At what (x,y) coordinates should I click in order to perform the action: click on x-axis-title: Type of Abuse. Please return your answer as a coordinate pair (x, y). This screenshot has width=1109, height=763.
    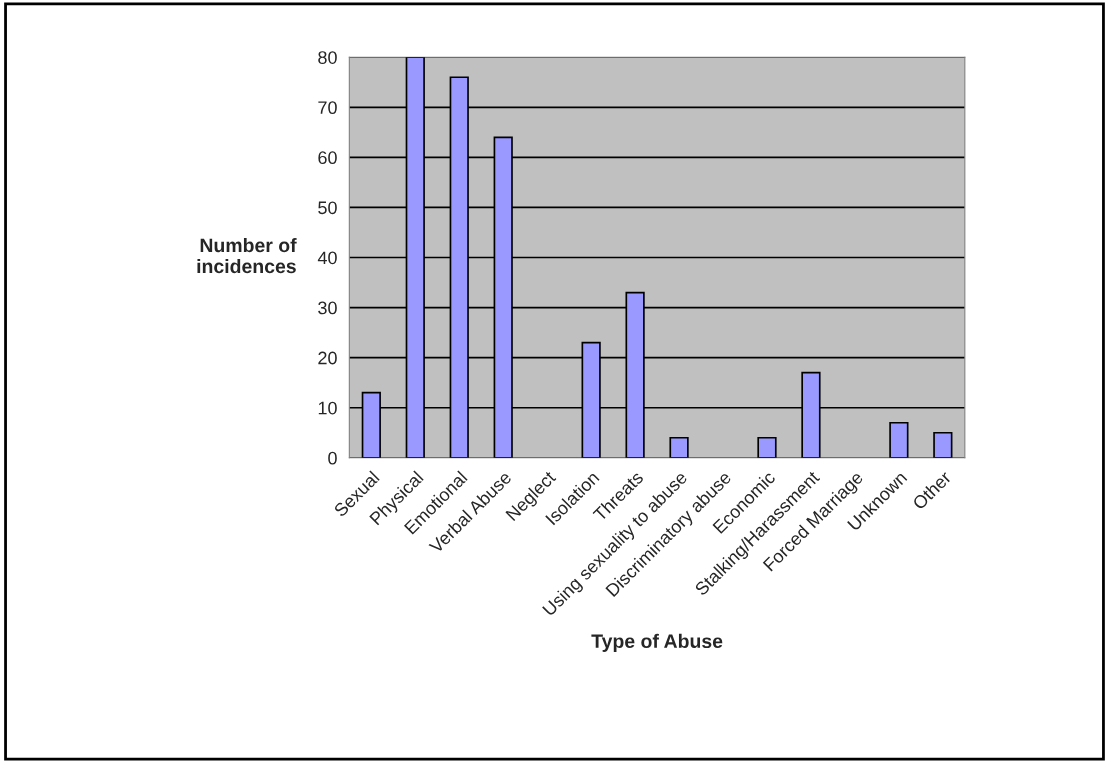
    Looking at the image, I should click on (657, 642).